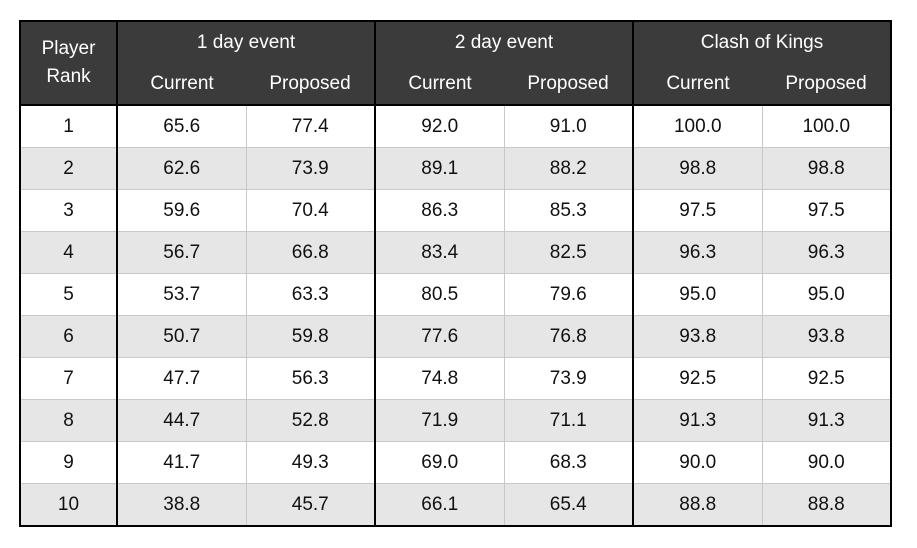  I want to click on value-cell: 69.0, so click(439, 462).